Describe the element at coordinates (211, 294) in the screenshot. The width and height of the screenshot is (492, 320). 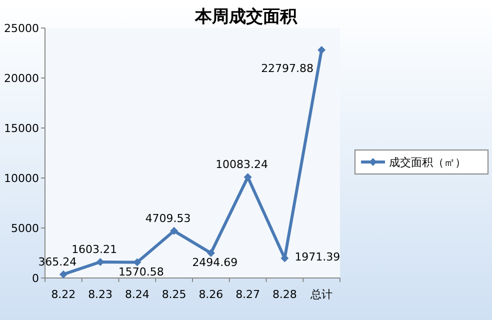
I see `x-tick-label: 8.26` at that location.